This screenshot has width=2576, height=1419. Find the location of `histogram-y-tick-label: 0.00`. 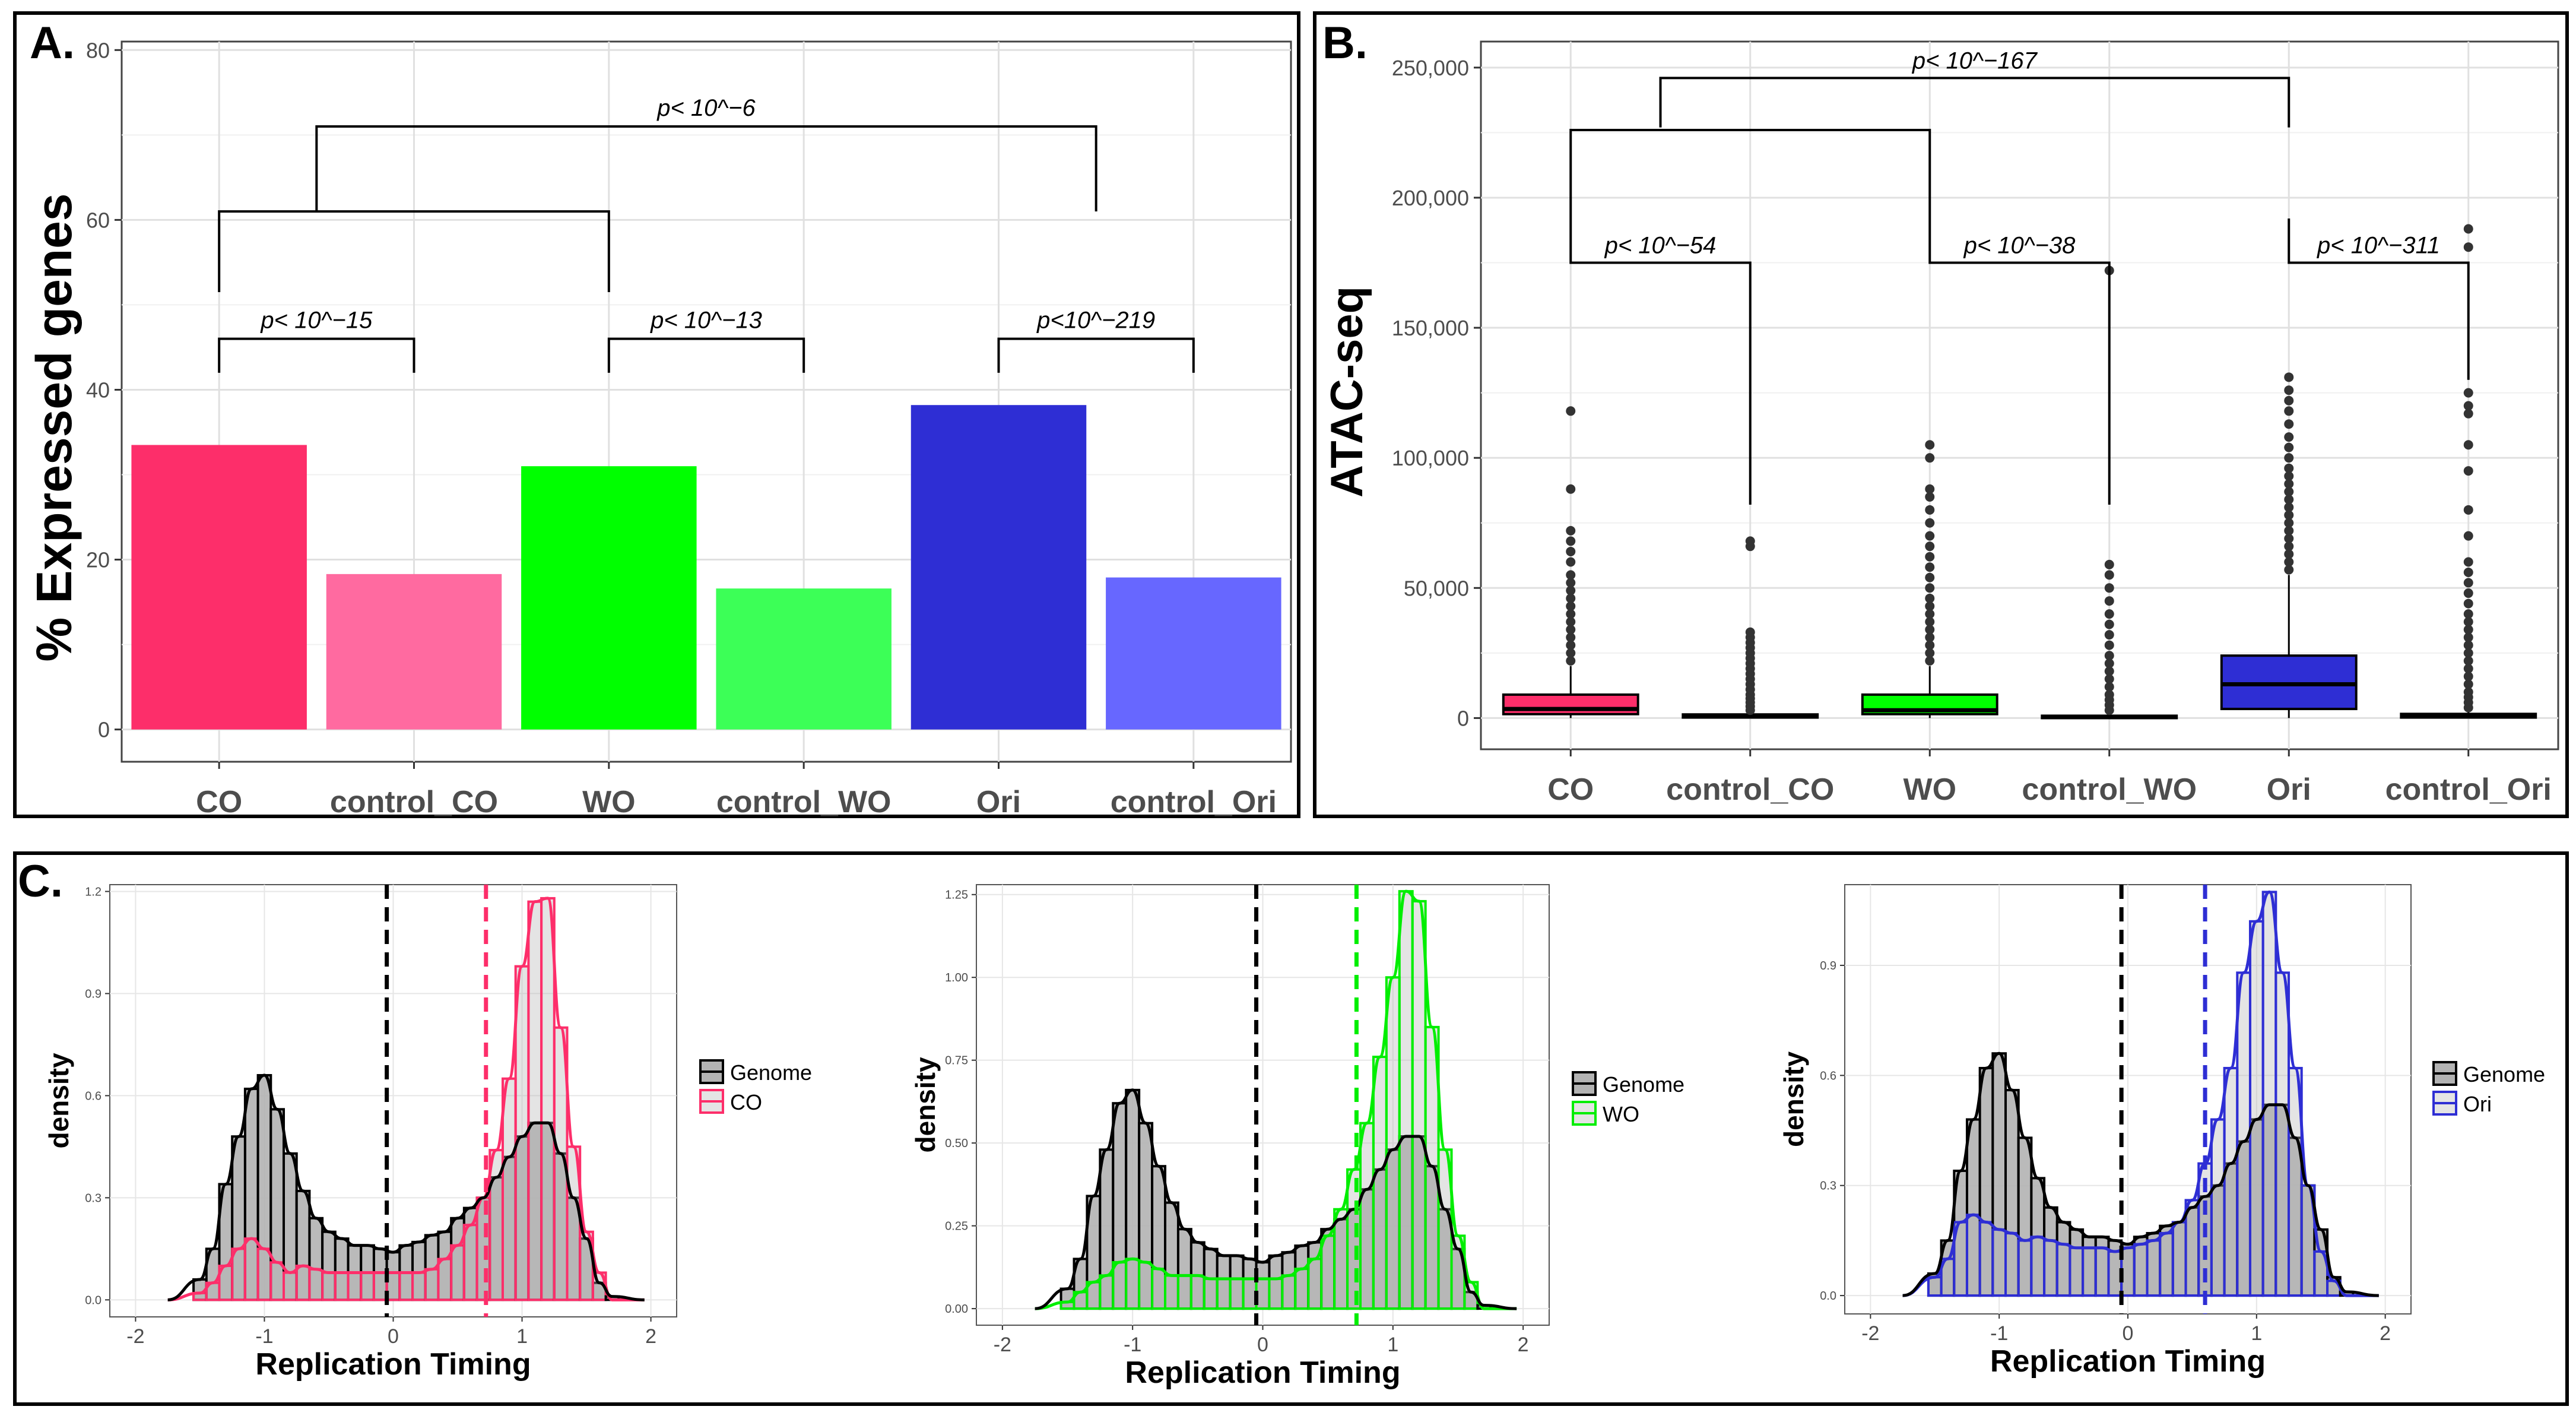

histogram-y-tick-label: 0.00 is located at coordinates (956, 1309).